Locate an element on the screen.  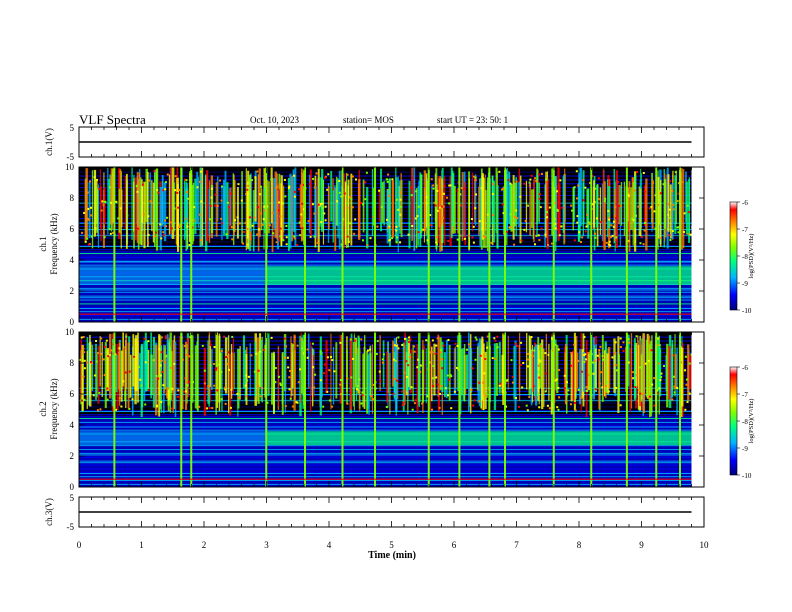
no-data-region is located at coordinates (697, 244).